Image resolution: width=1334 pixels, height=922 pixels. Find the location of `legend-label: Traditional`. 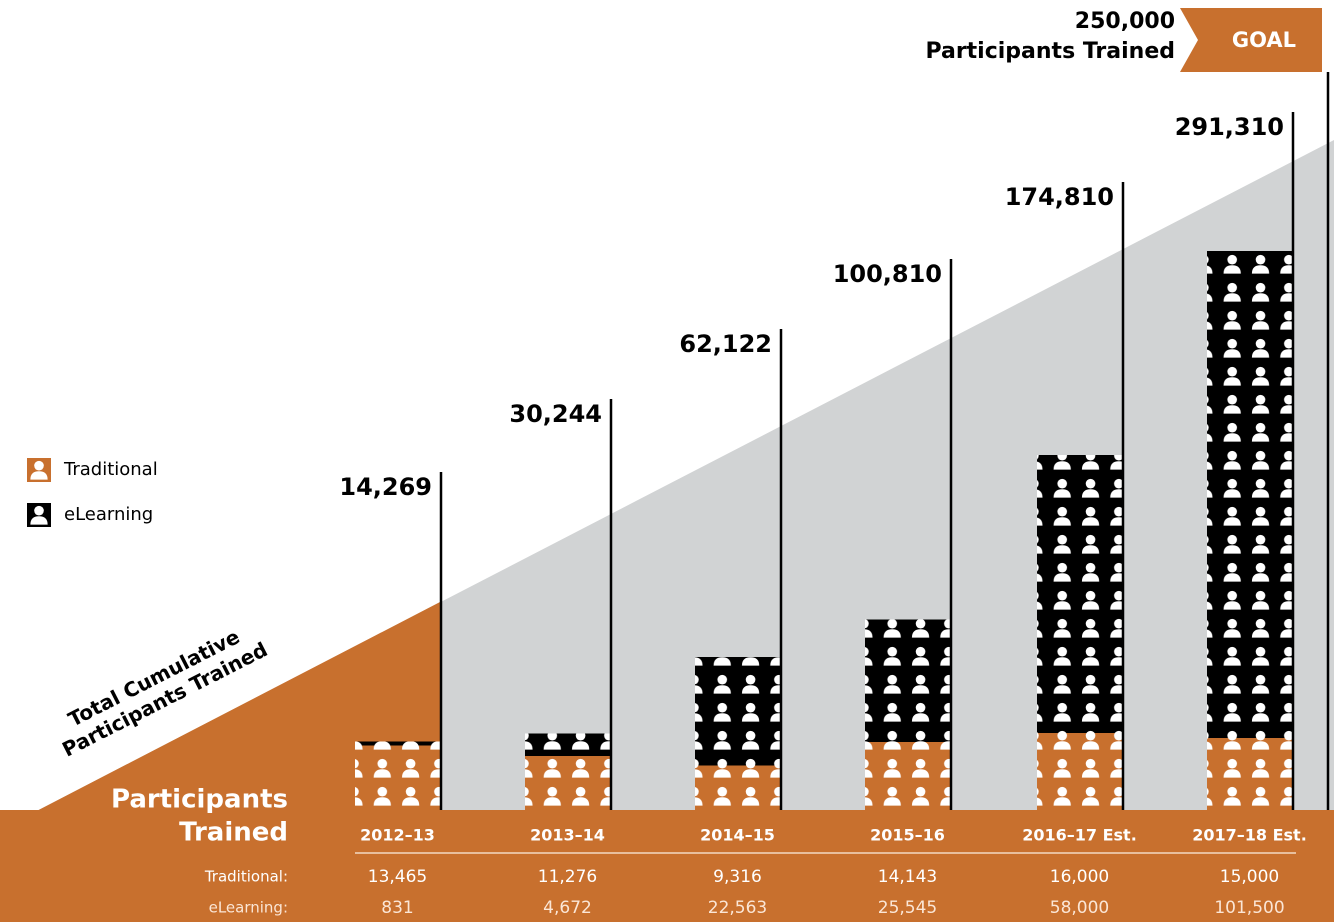

legend-label: Traditional is located at coordinates (110, 469).